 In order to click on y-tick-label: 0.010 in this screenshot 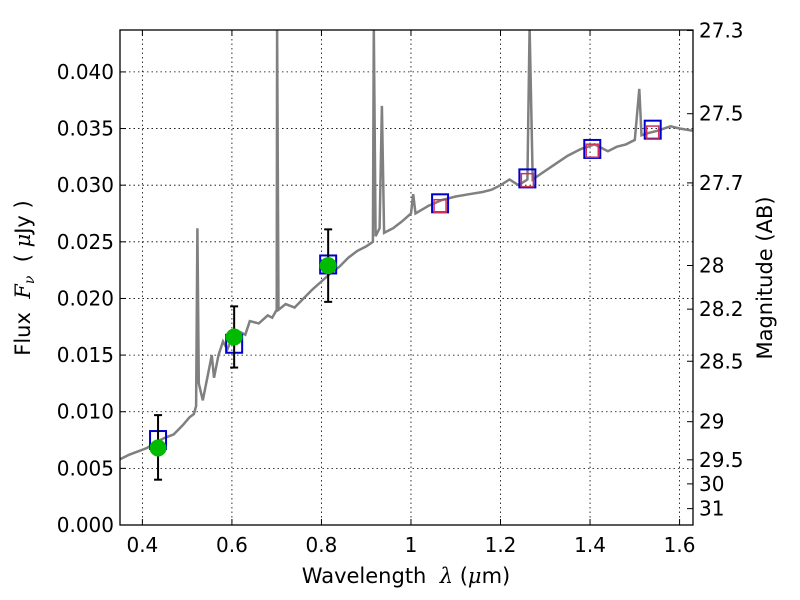, I will do `click(85, 412)`.